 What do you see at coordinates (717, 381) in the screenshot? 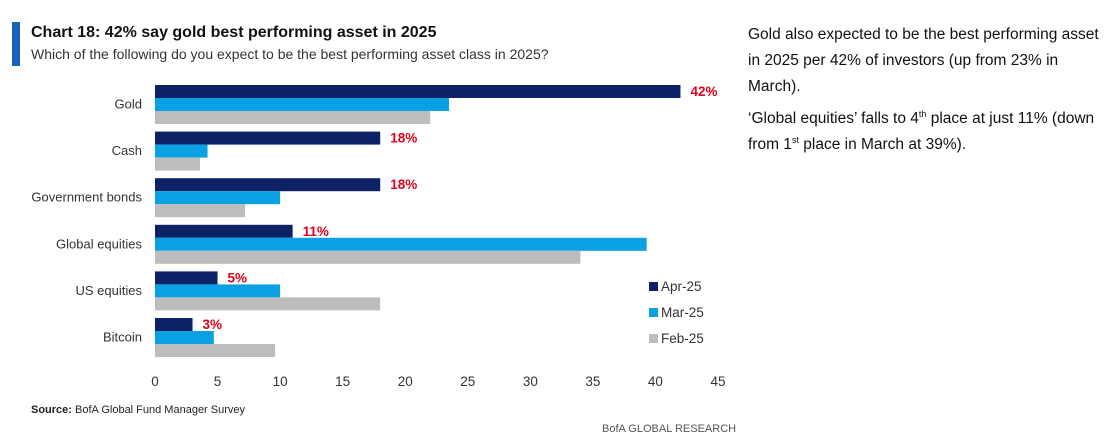
I see `x-tick-label: 45` at bounding box center [717, 381].